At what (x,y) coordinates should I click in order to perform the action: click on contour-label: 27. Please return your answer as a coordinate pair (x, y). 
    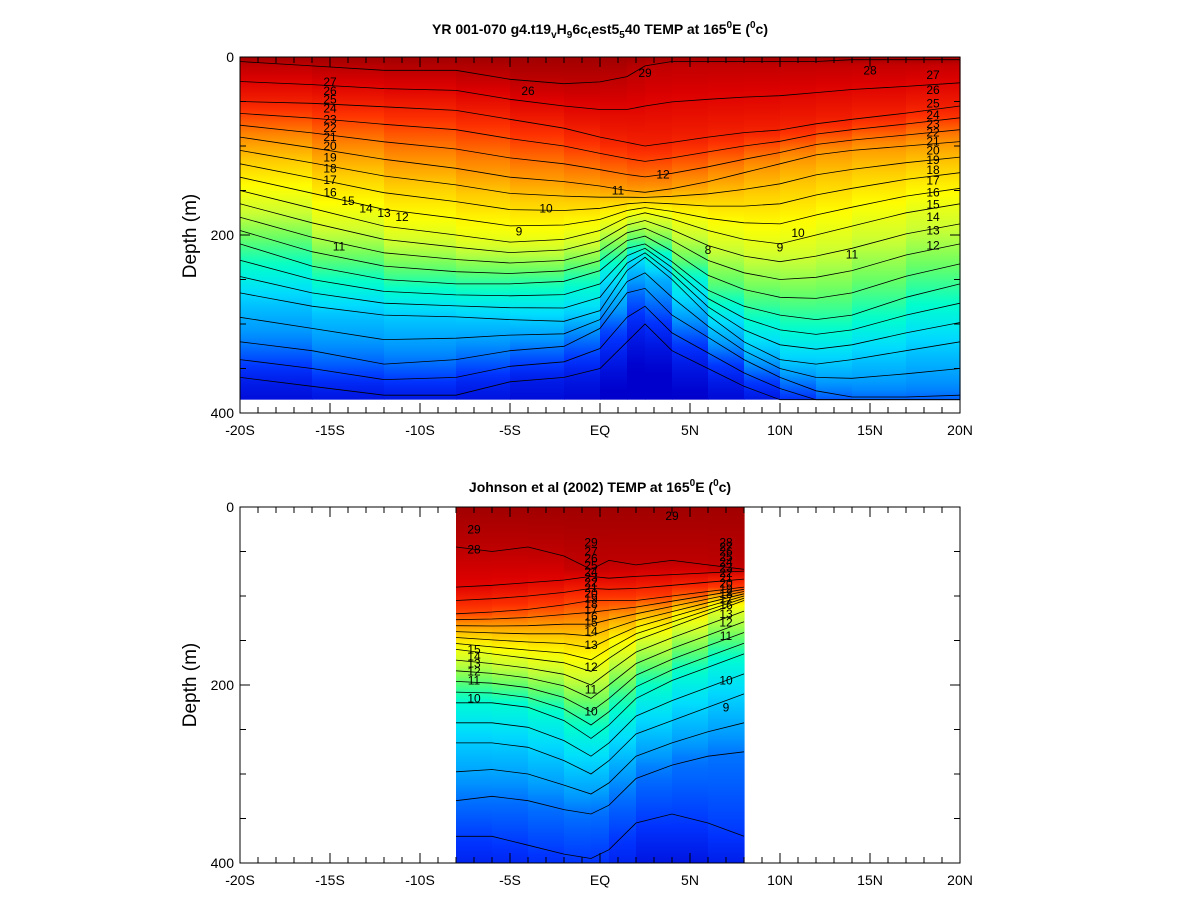
    Looking at the image, I should click on (330, 82).